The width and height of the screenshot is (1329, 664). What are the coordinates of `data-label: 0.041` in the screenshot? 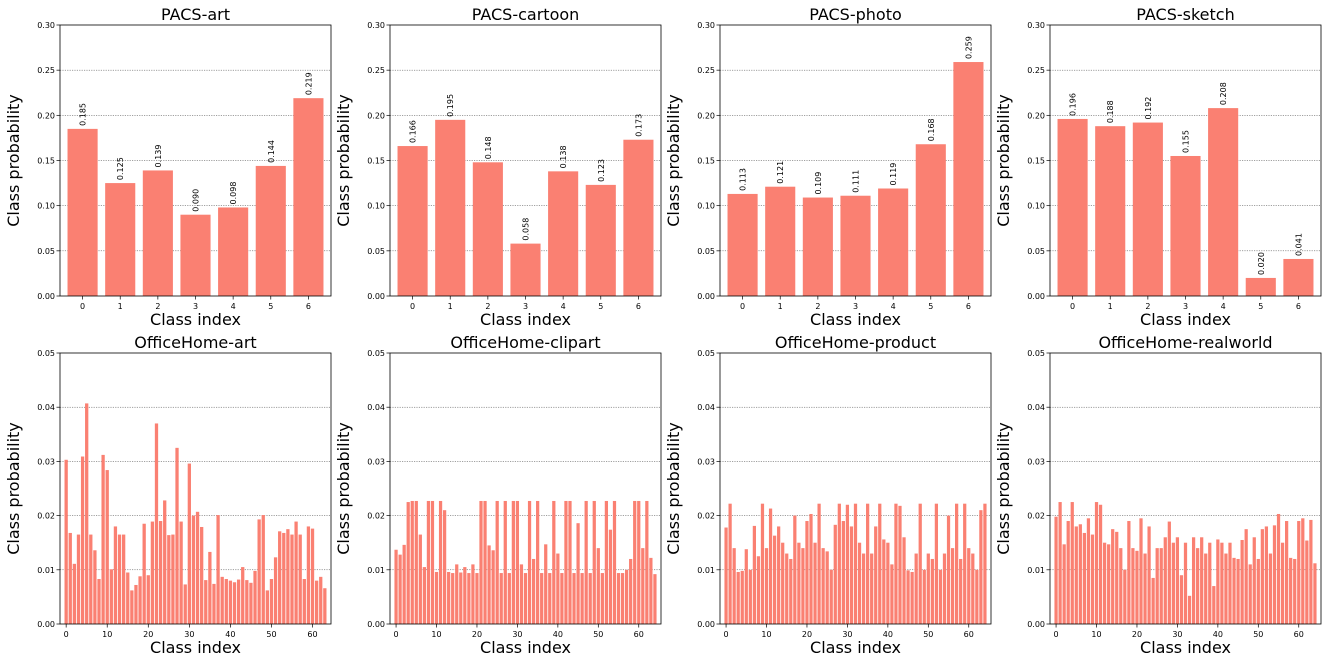 It's located at (1298, 244).